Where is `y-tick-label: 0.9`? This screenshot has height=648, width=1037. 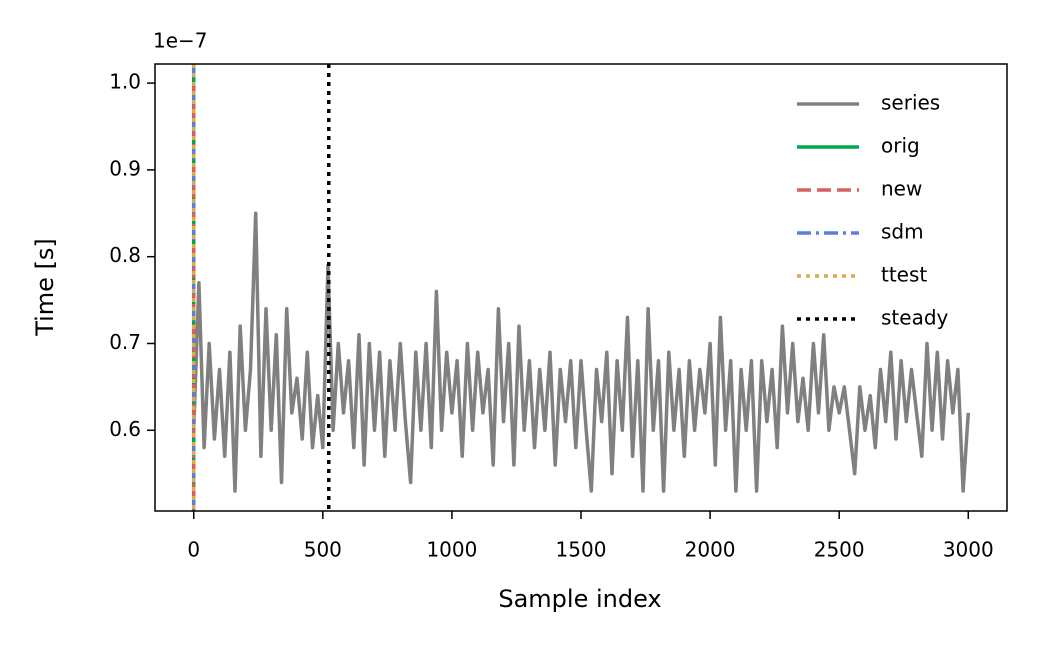
y-tick-label: 0.9 is located at coordinates (125, 168).